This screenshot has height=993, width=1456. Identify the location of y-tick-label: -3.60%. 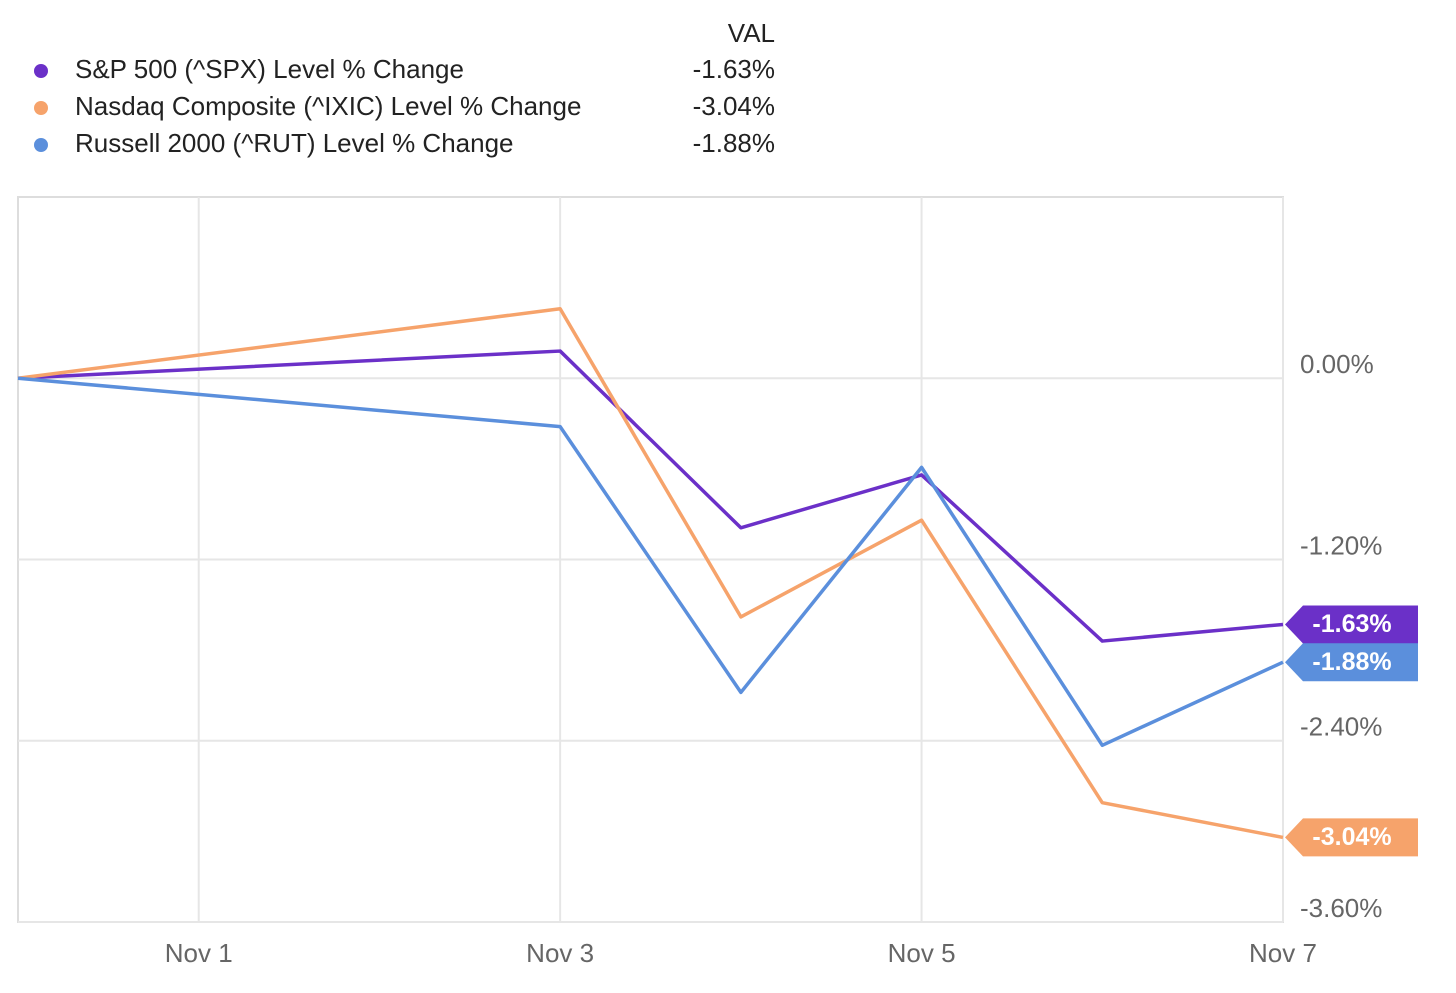
(1341, 908).